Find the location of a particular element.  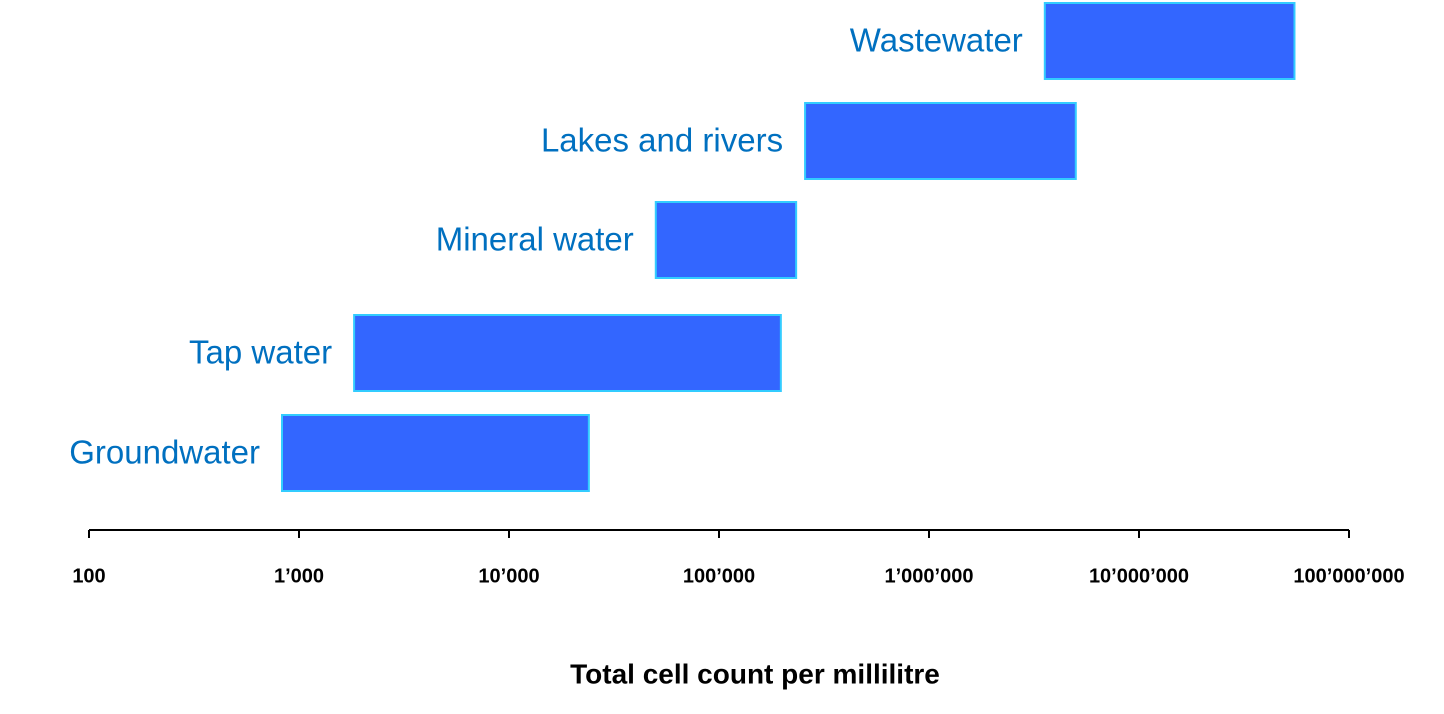

category-label: Wastewater is located at coordinates (936, 40).